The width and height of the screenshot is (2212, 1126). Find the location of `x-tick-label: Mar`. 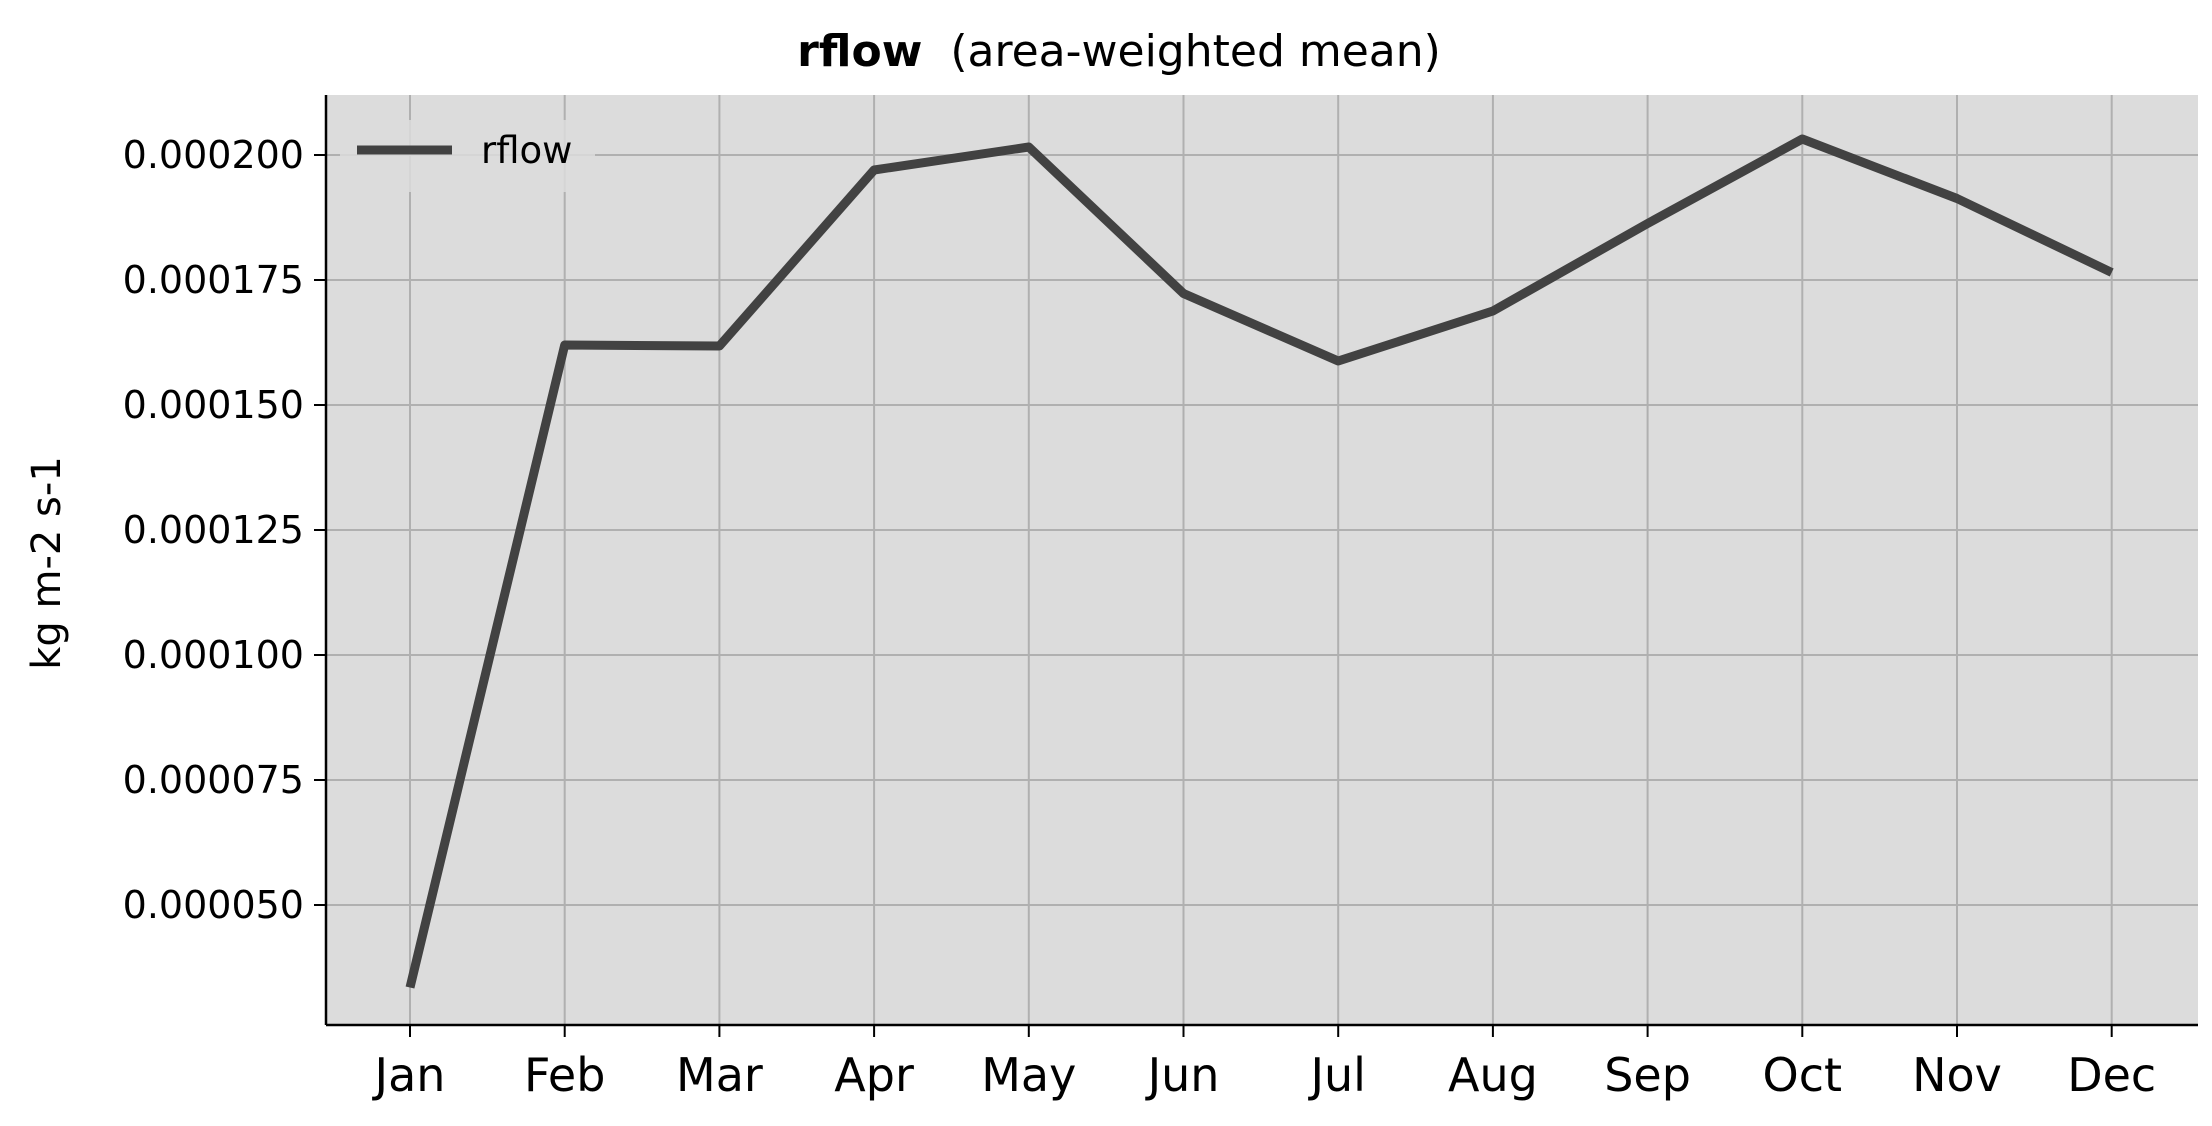

x-tick-label: Mar is located at coordinates (719, 1075).